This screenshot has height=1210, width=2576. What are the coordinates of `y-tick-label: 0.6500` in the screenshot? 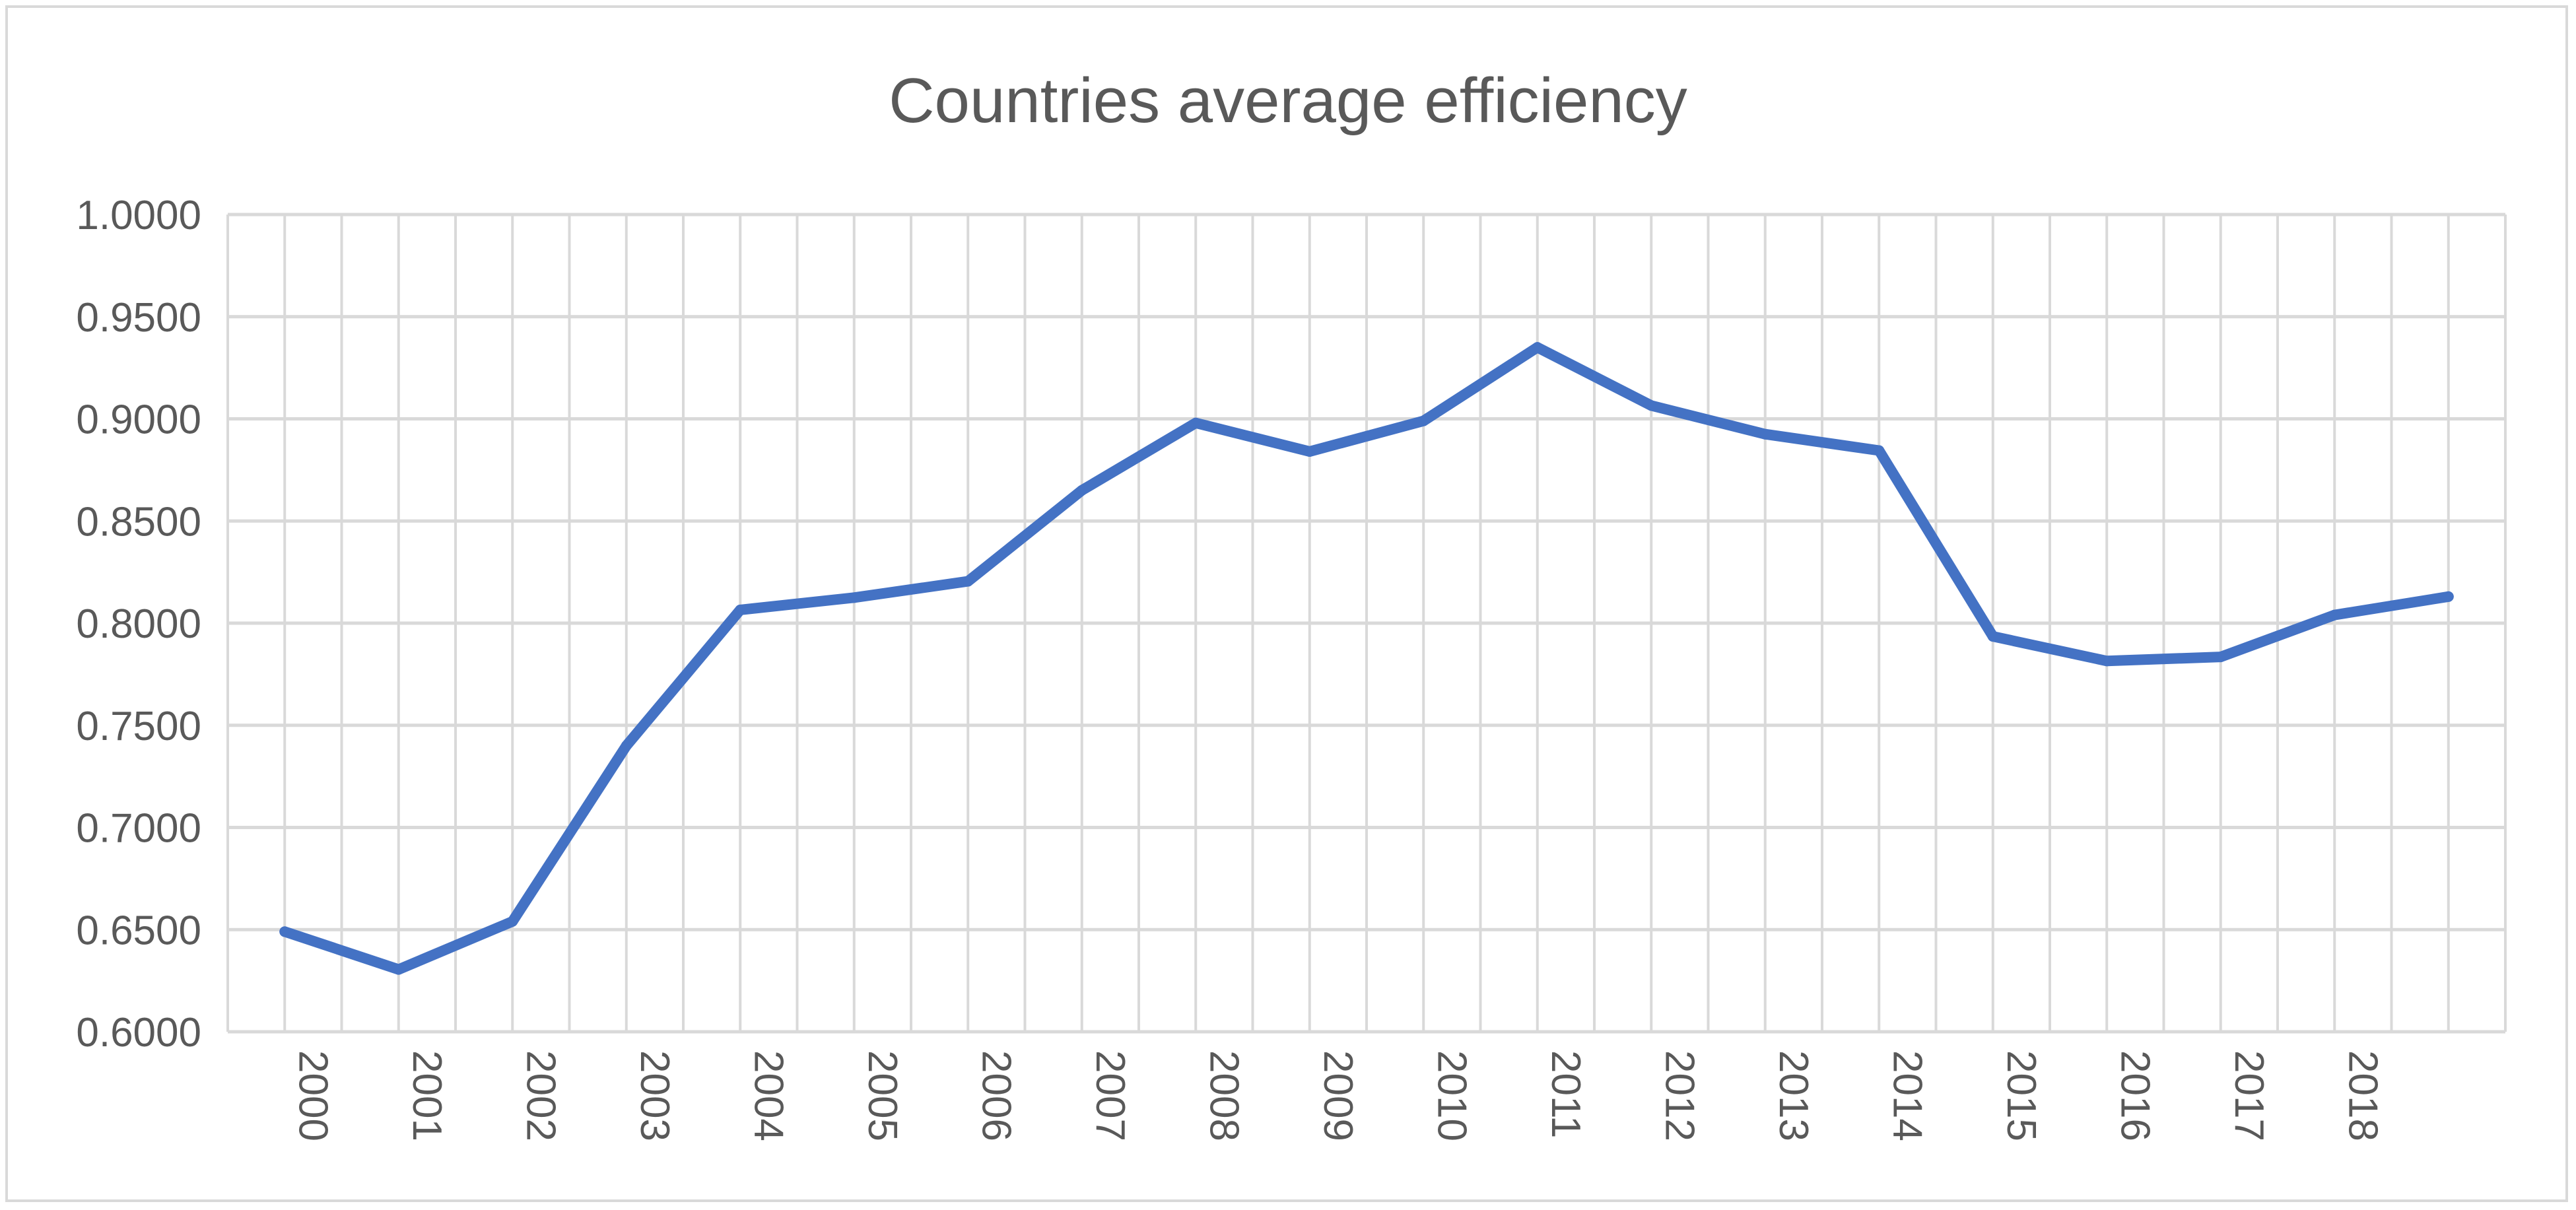 It's located at (138, 930).